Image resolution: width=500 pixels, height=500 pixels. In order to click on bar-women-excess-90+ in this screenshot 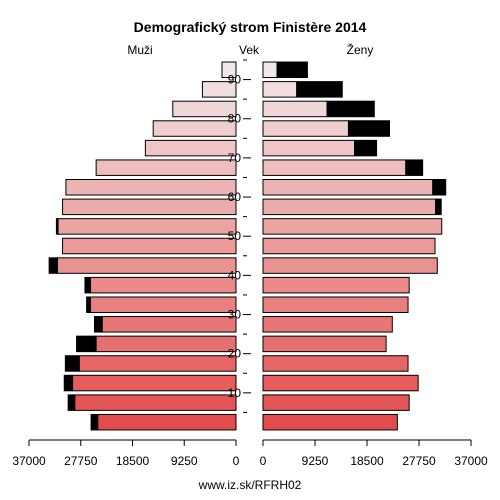, I will do `click(292, 70)`.